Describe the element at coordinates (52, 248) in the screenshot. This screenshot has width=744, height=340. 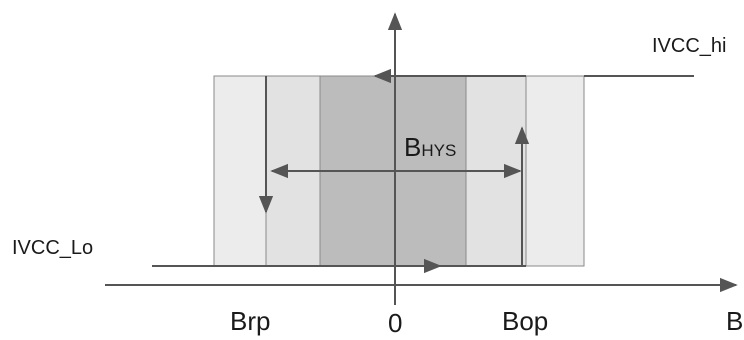
I see `ivcc-lo-label: IVCC_Lo` at that location.